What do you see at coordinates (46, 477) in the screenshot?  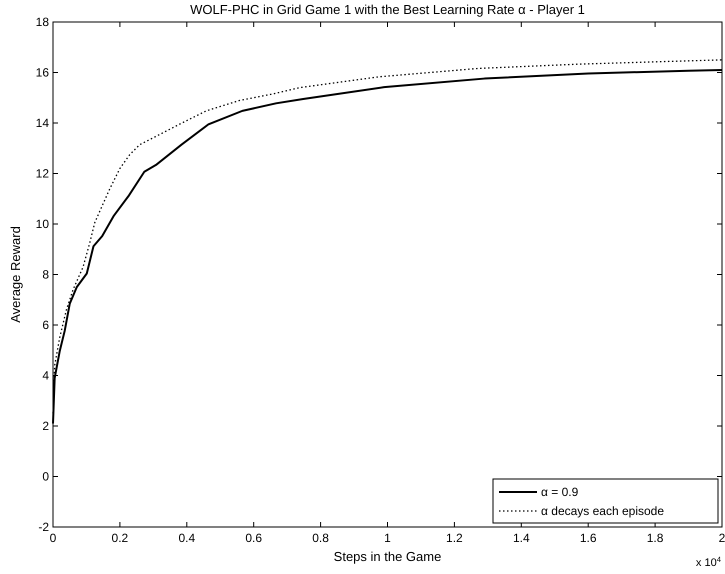 I see `y-tick-label: 0` at bounding box center [46, 477].